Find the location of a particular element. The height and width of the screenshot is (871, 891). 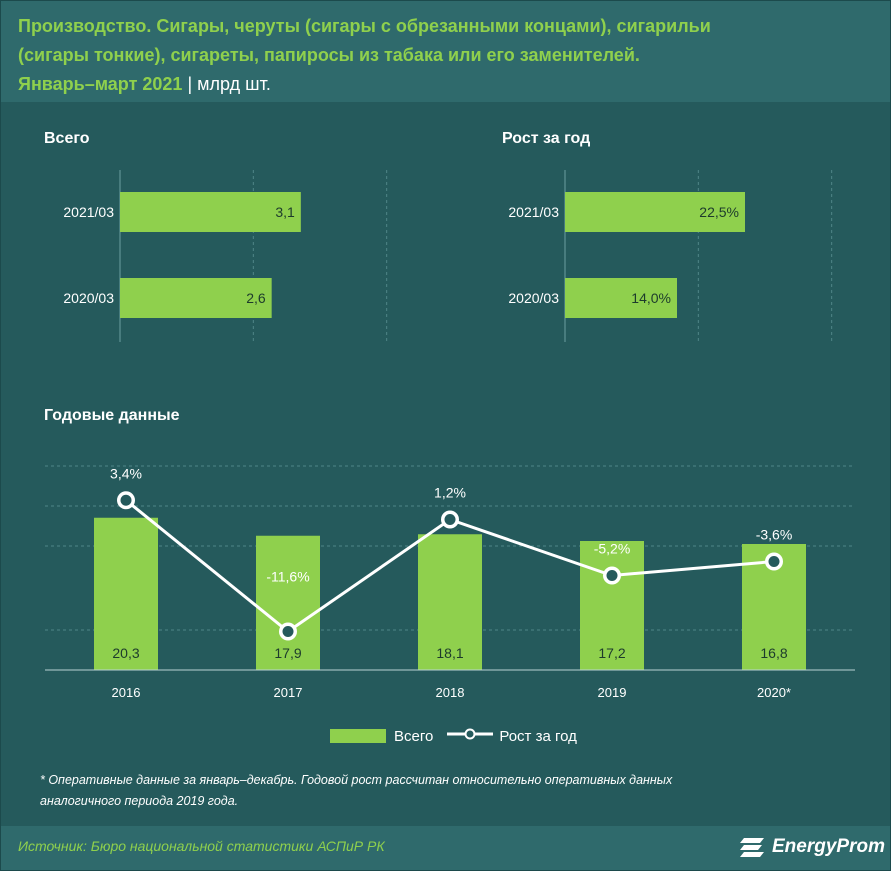

title-period: Январь–март 2021 is located at coordinates (100, 84).